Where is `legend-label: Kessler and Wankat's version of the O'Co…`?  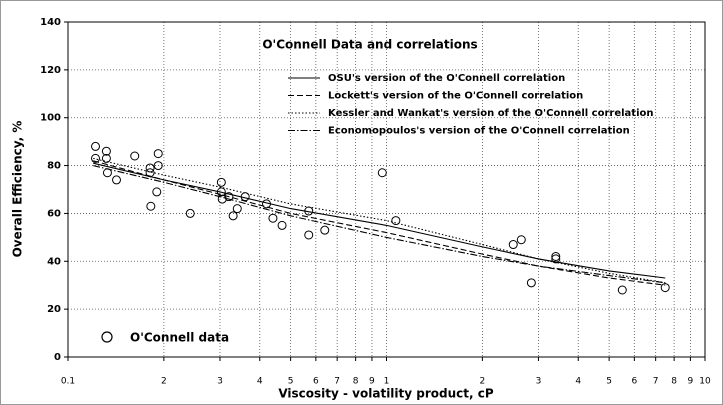
legend-label: Kessler and Wankat's version of the O'Co… is located at coordinates (491, 113).